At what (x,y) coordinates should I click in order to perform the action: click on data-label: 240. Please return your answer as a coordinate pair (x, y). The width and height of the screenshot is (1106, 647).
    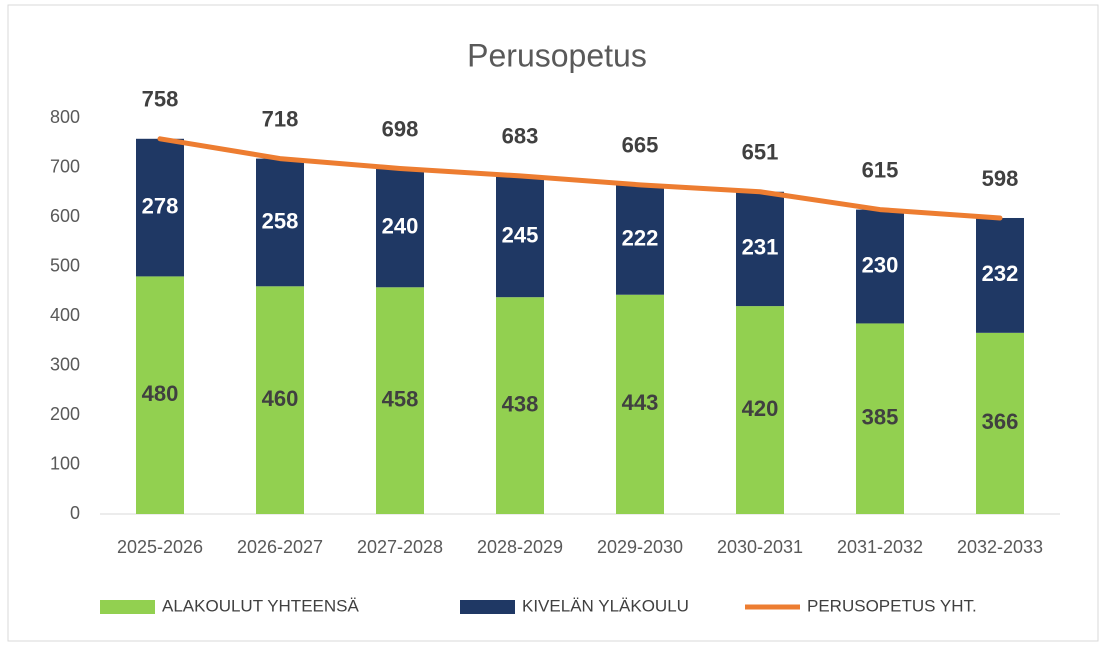
    Looking at the image, I should click on (400, 226).